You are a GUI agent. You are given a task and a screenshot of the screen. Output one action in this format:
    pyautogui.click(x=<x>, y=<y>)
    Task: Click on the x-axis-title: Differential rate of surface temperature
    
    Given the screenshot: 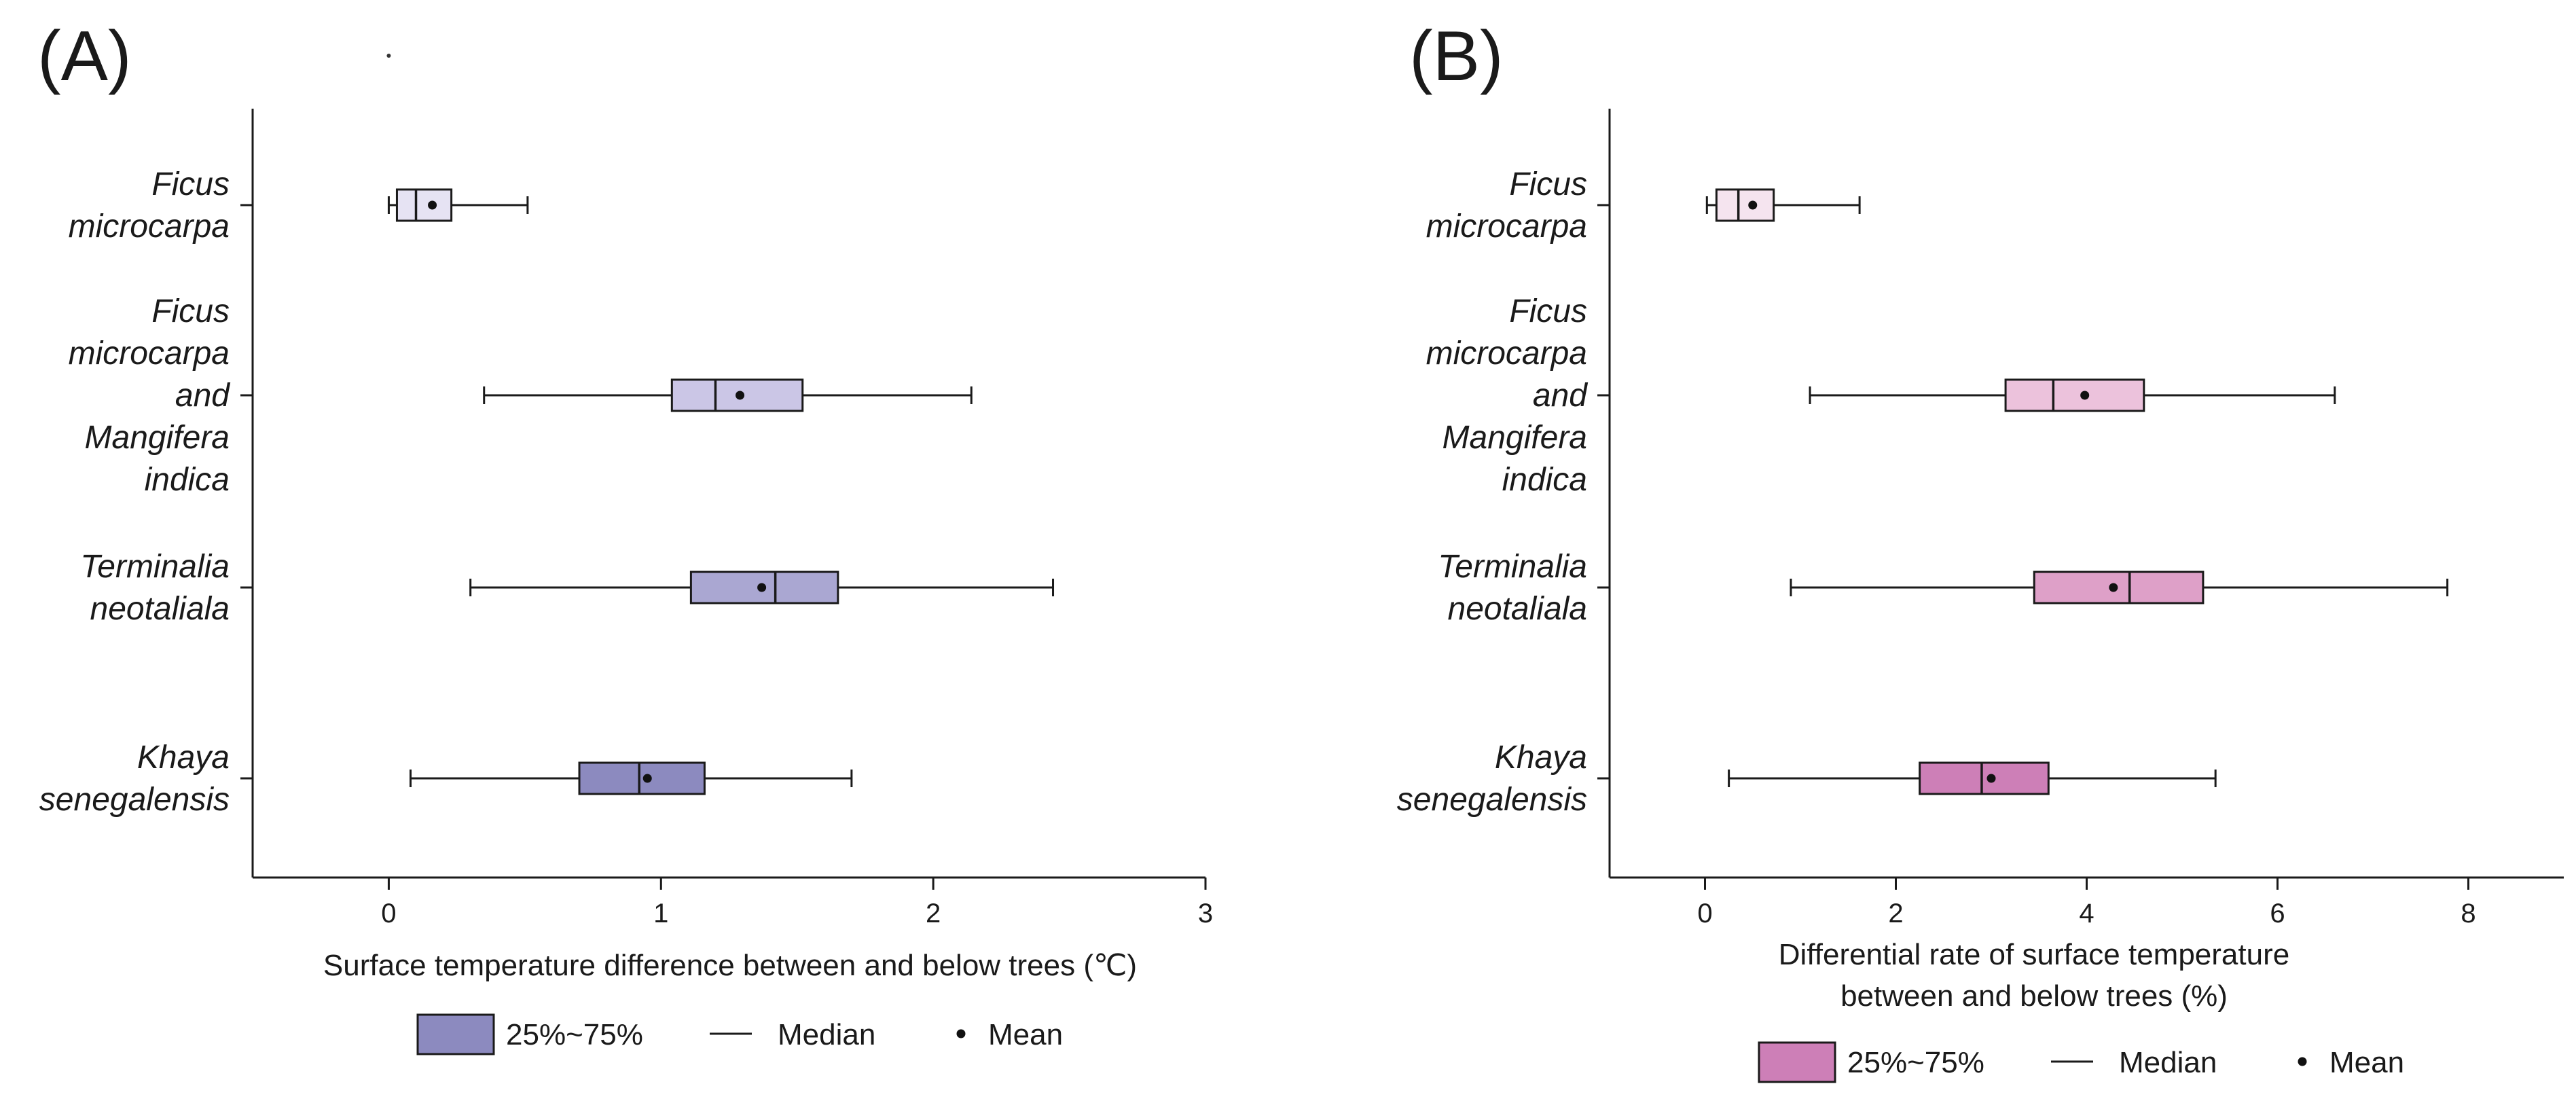 What is the action you would take?
    pyautogui.click(x=2034, y=954)
    